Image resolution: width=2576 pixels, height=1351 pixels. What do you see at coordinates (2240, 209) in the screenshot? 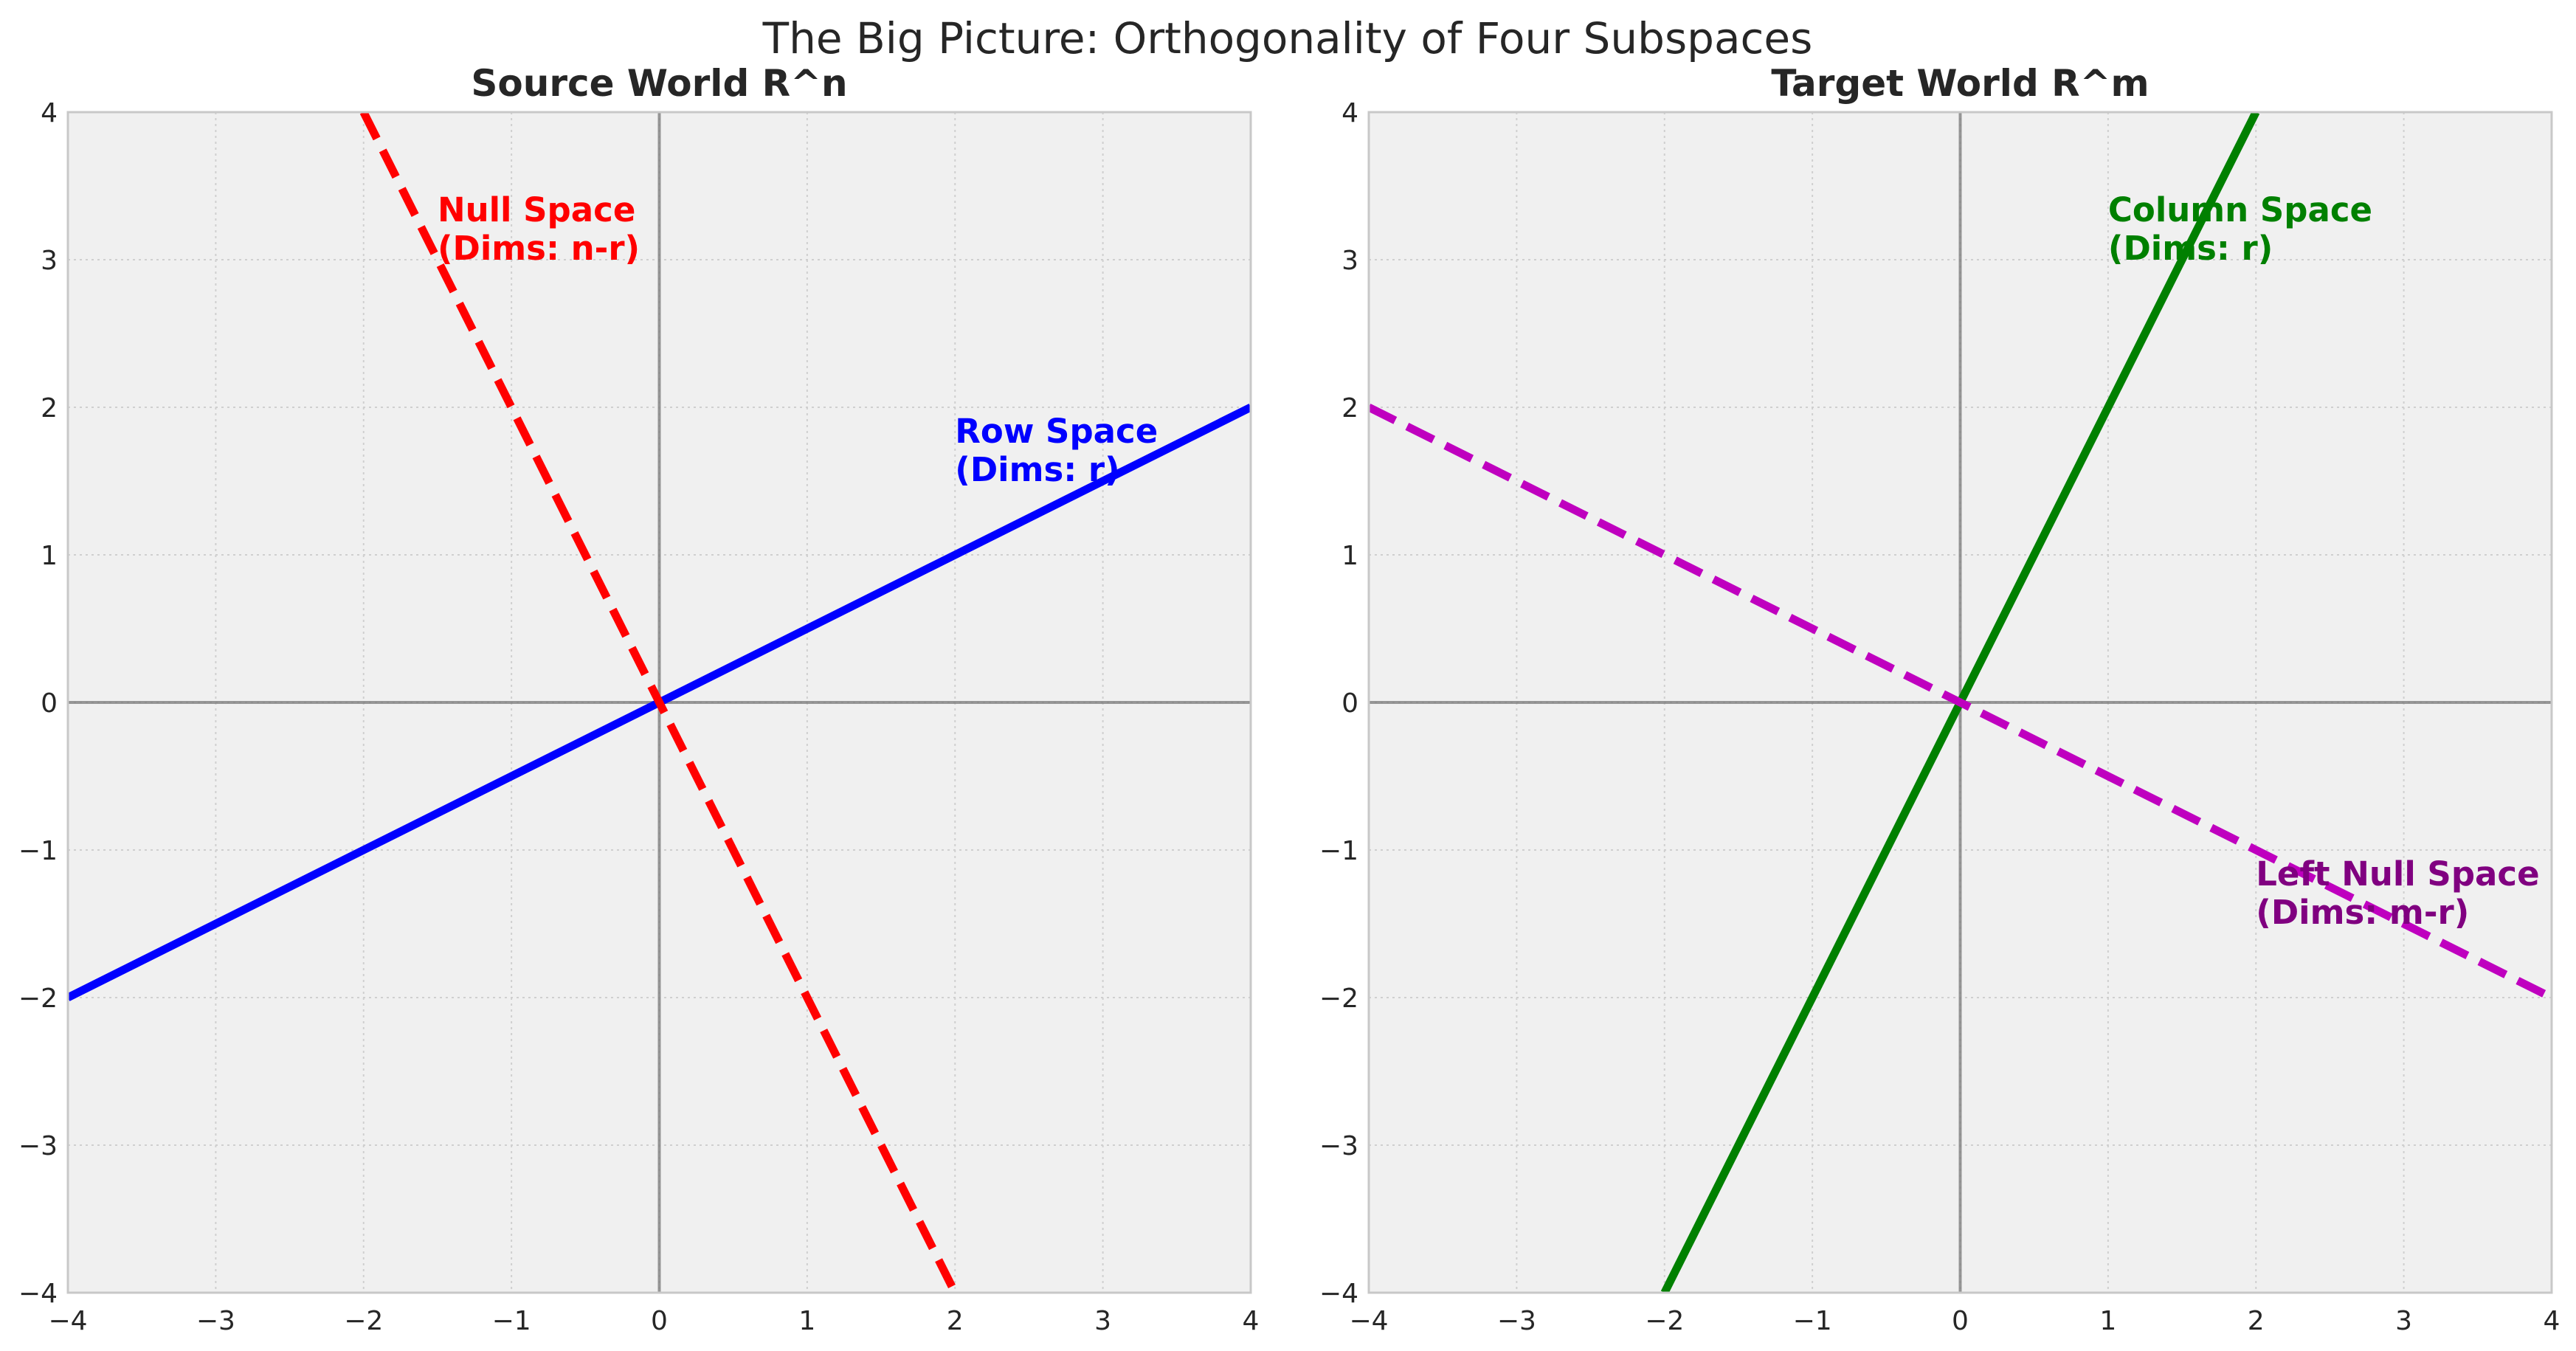
I see `annotation-line: Column Space` at bounding box center [2240, 209].